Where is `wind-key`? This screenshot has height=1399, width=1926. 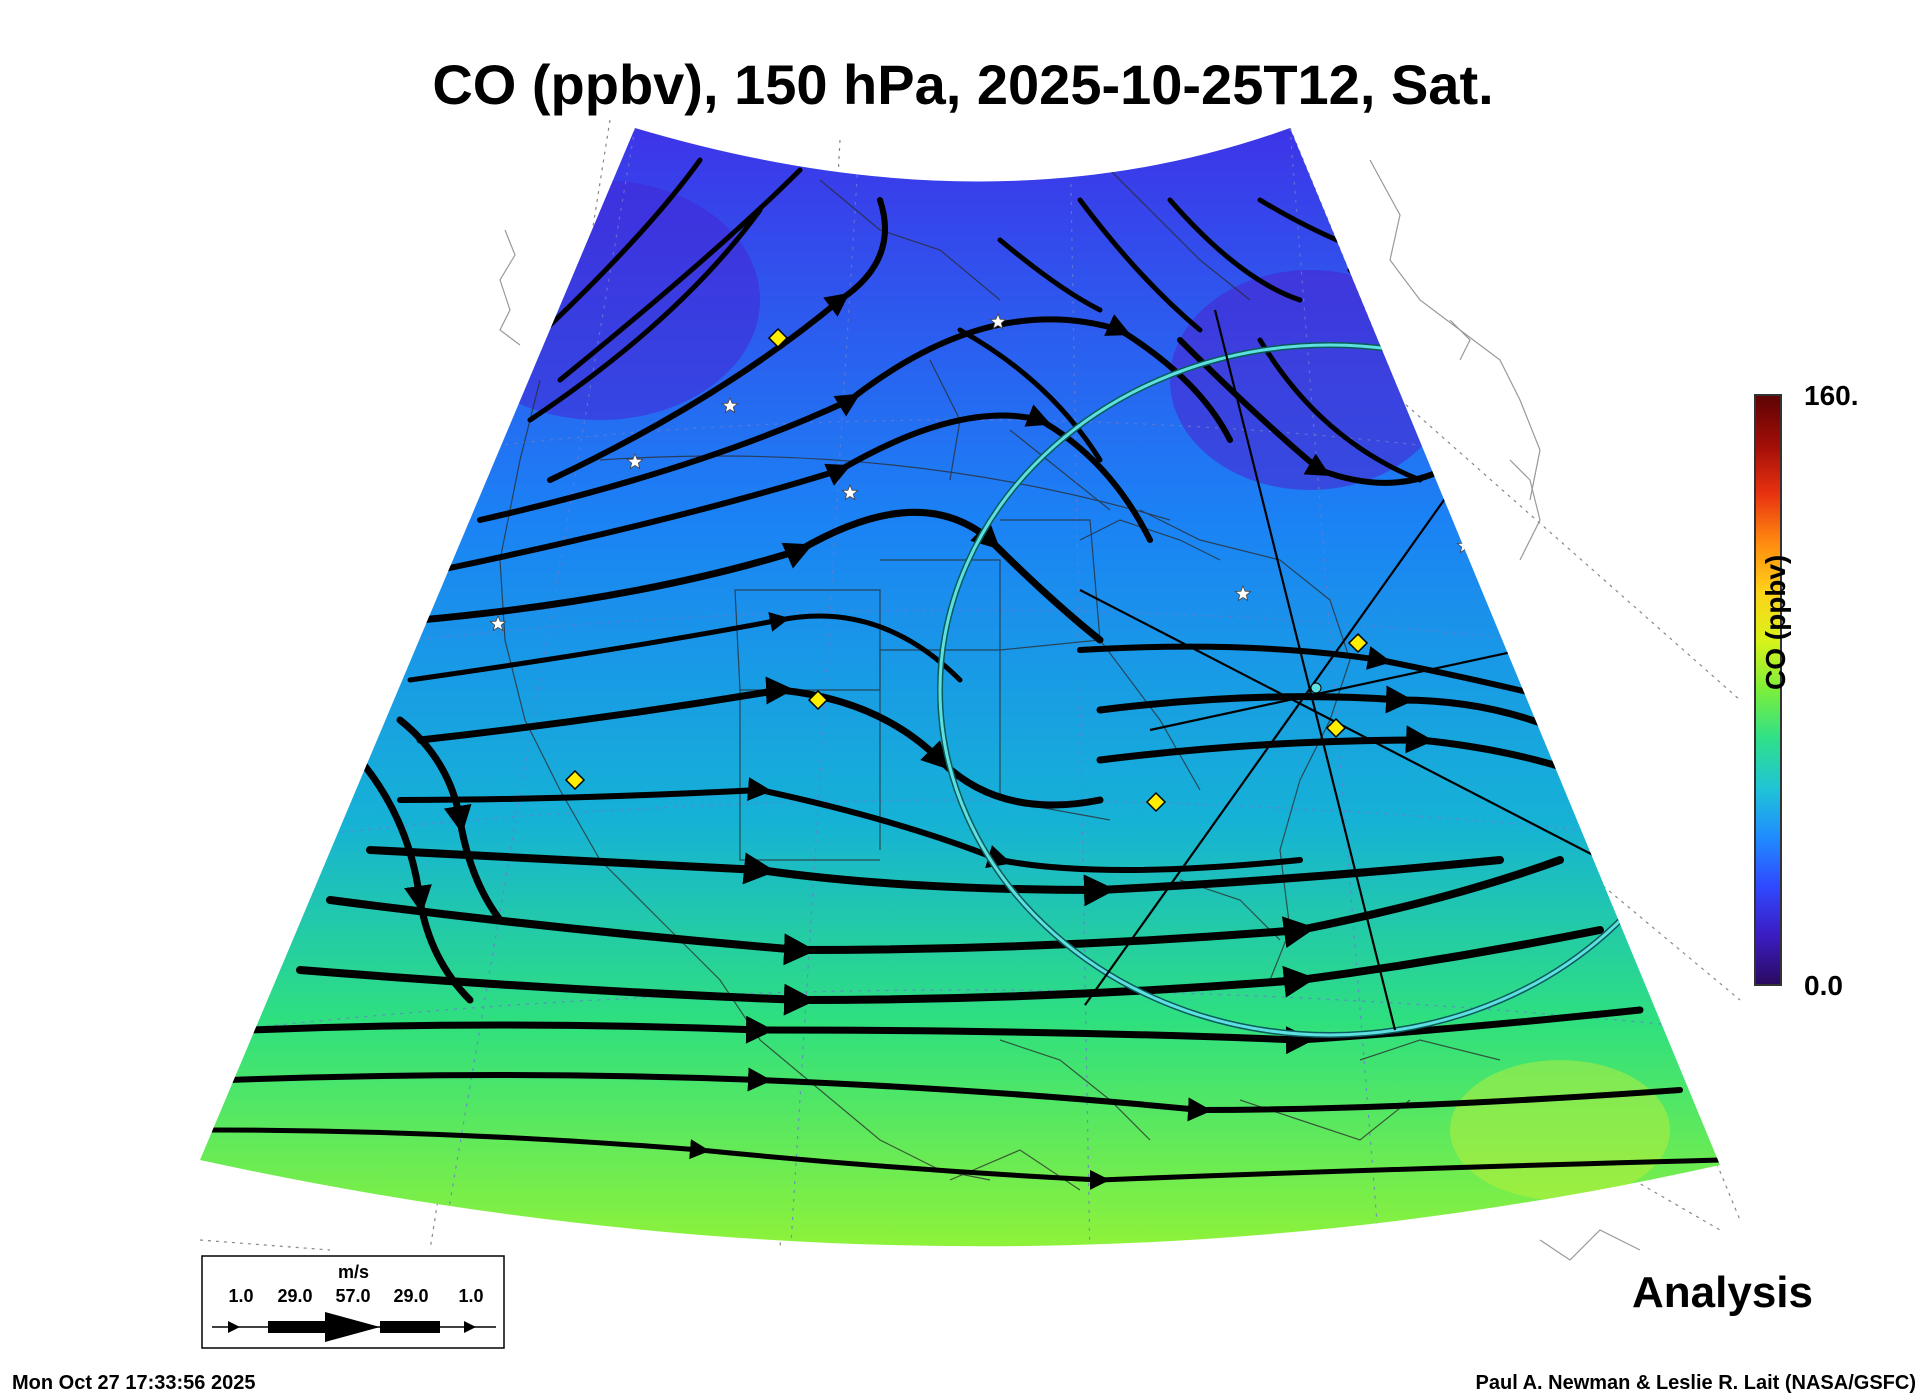
wind-key is located at coordinates (353, 1302).